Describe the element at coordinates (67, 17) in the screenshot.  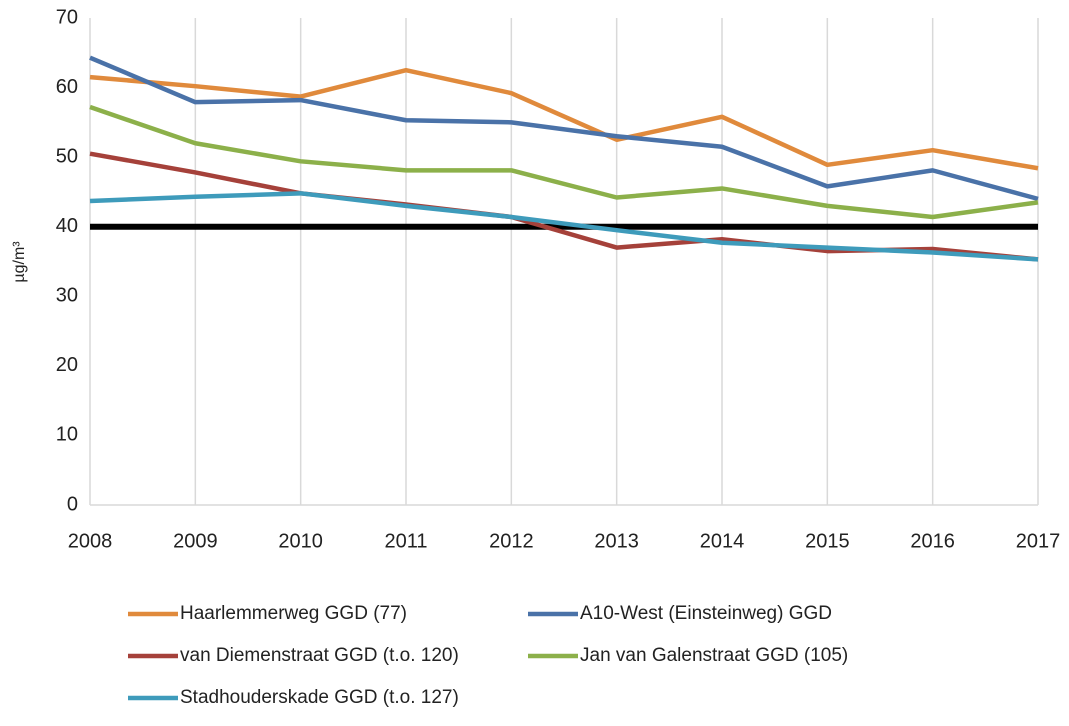
I see `y-tick-label: 70` at that location.